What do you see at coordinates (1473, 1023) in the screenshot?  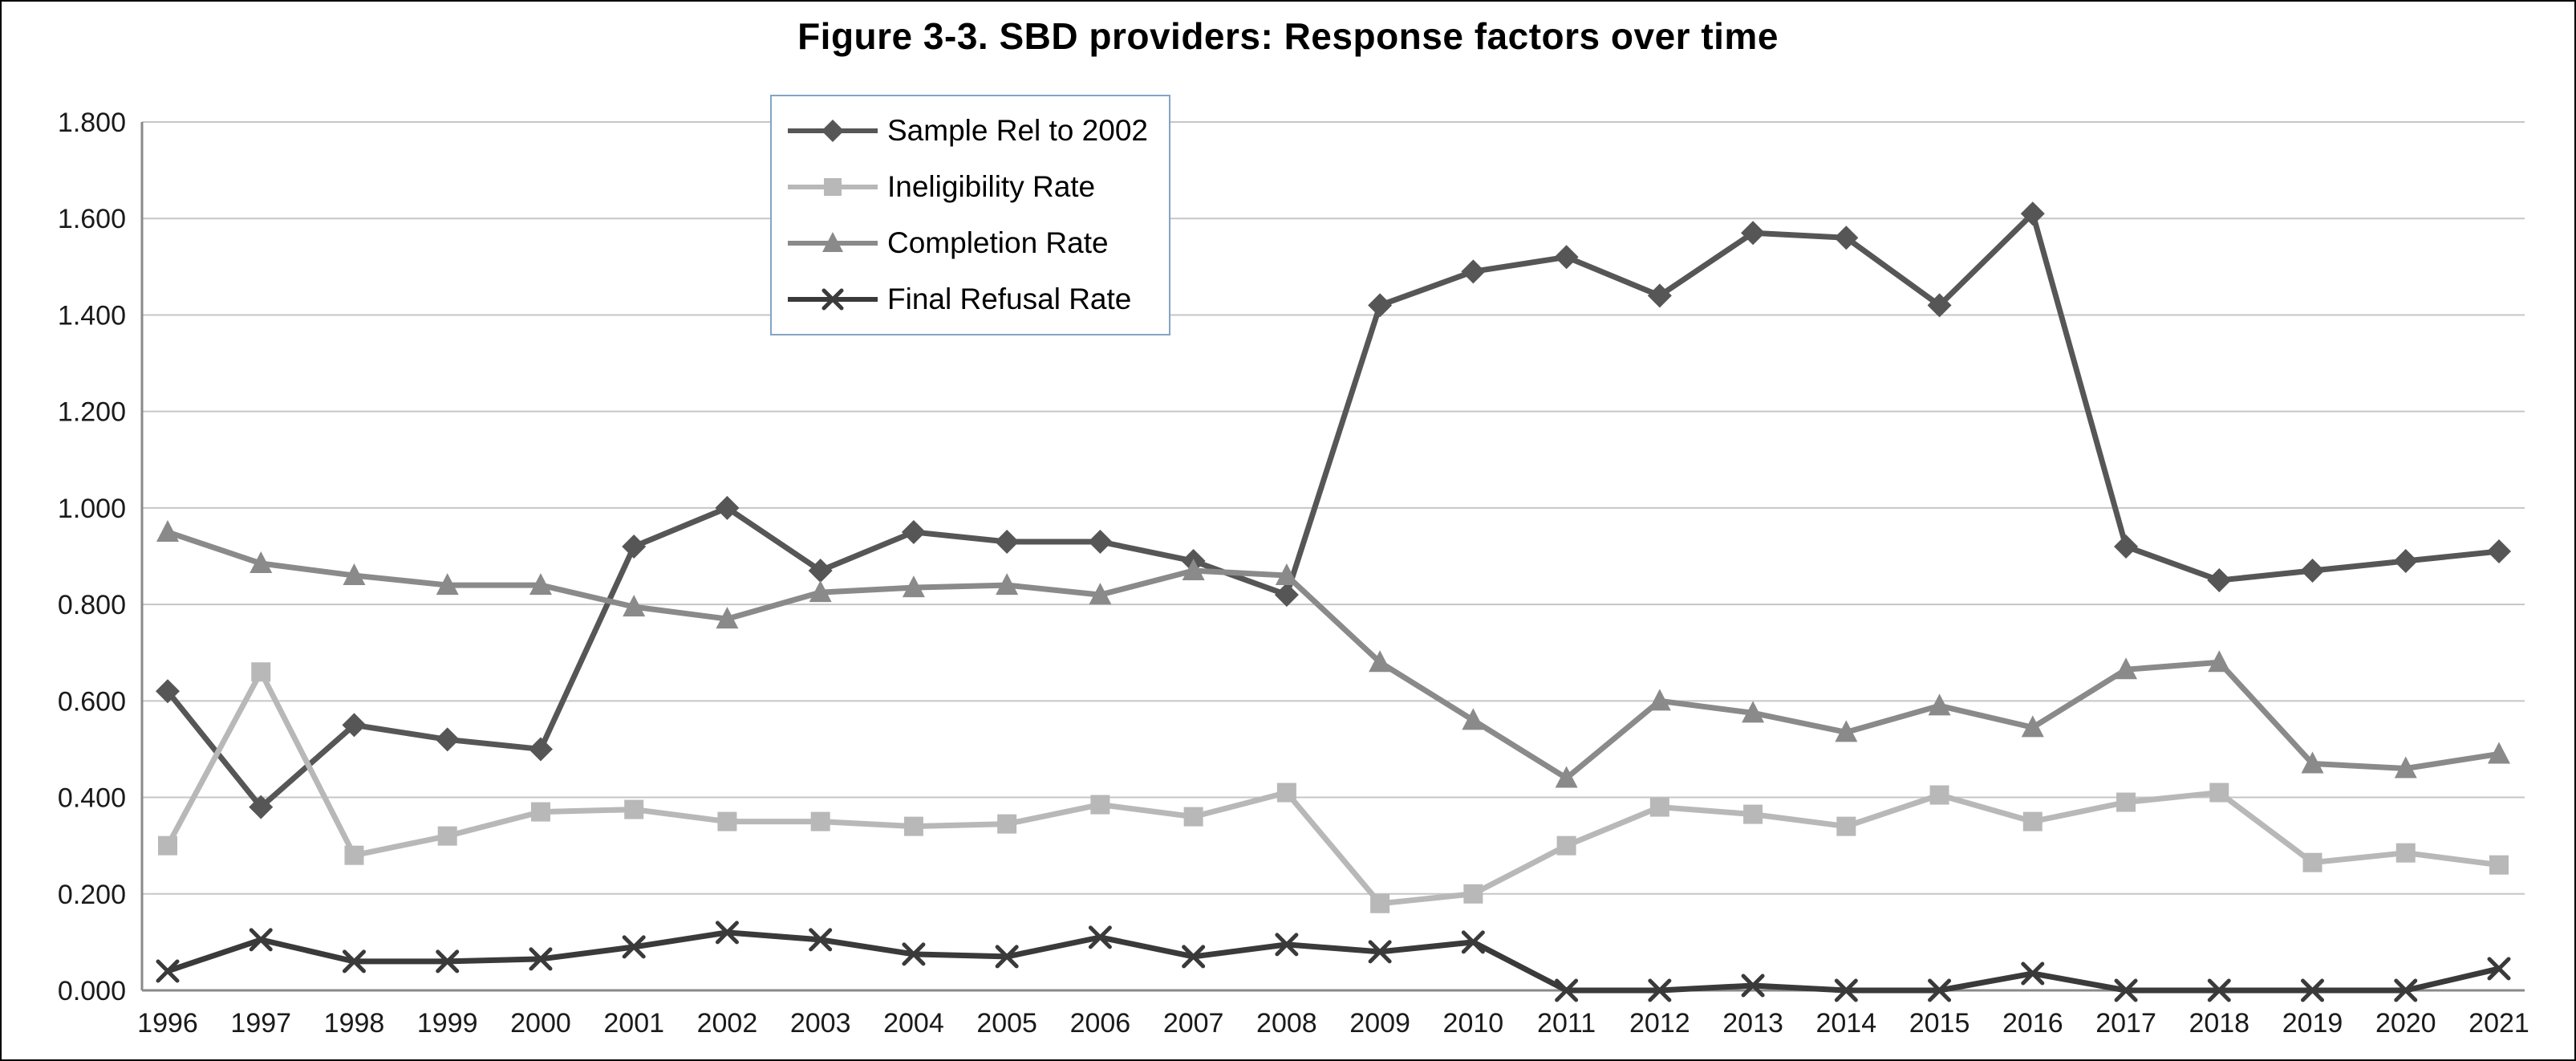 I see `x-tick-label: 2010` at bounding box center [1473, 1023].